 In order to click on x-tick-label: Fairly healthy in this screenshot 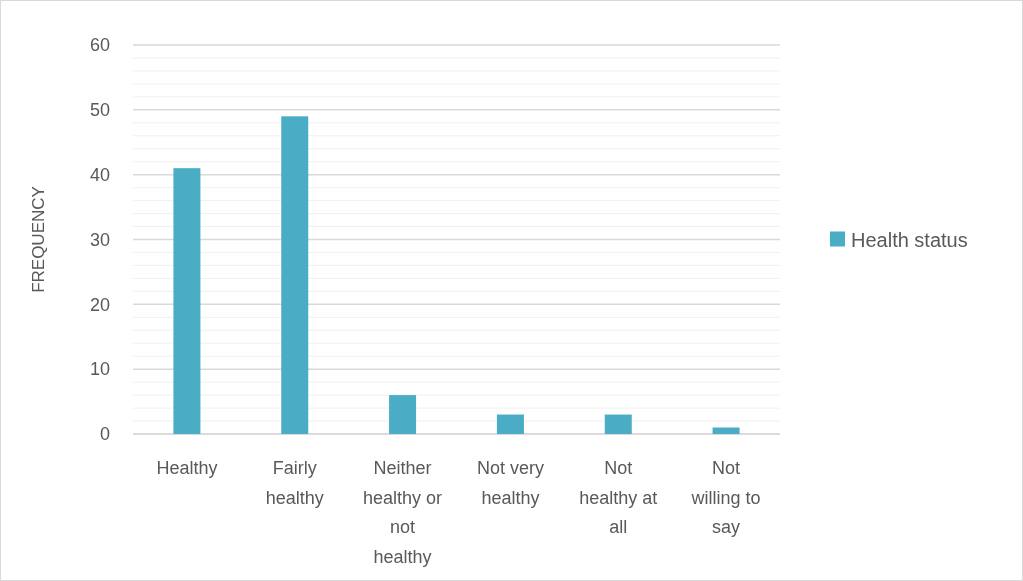, I will do `click(294, 483)`.